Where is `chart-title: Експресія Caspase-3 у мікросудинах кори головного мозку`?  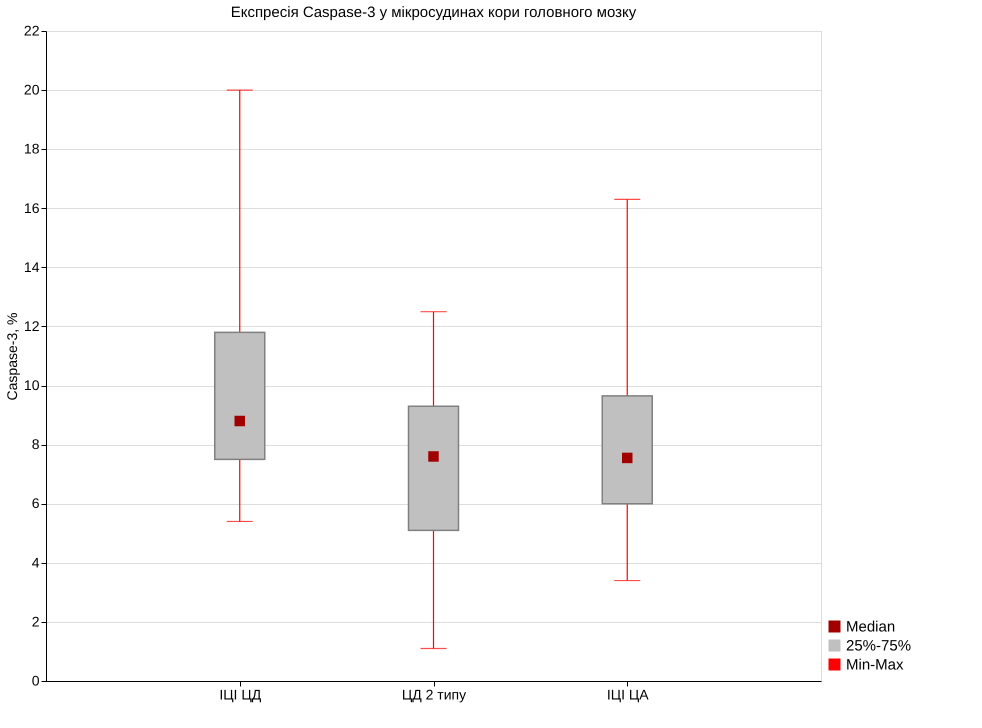
chart-title: Експресія Caspase-3 у мікросудинах кори головного мозку is located at coordinates (433, 12).